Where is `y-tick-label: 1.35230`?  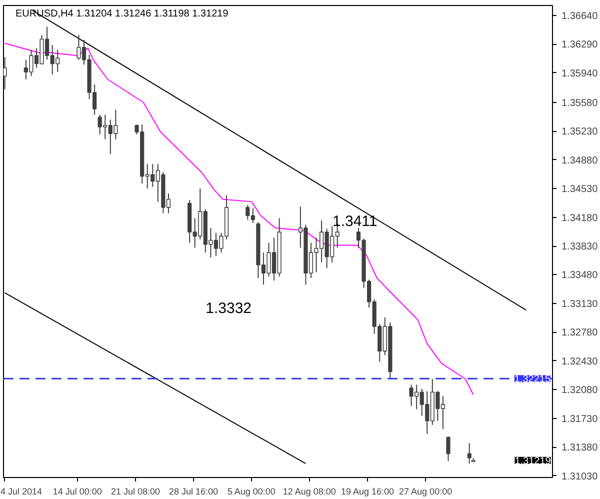 y-tick-label: 1.35230 is located at coordinates (580, 132).